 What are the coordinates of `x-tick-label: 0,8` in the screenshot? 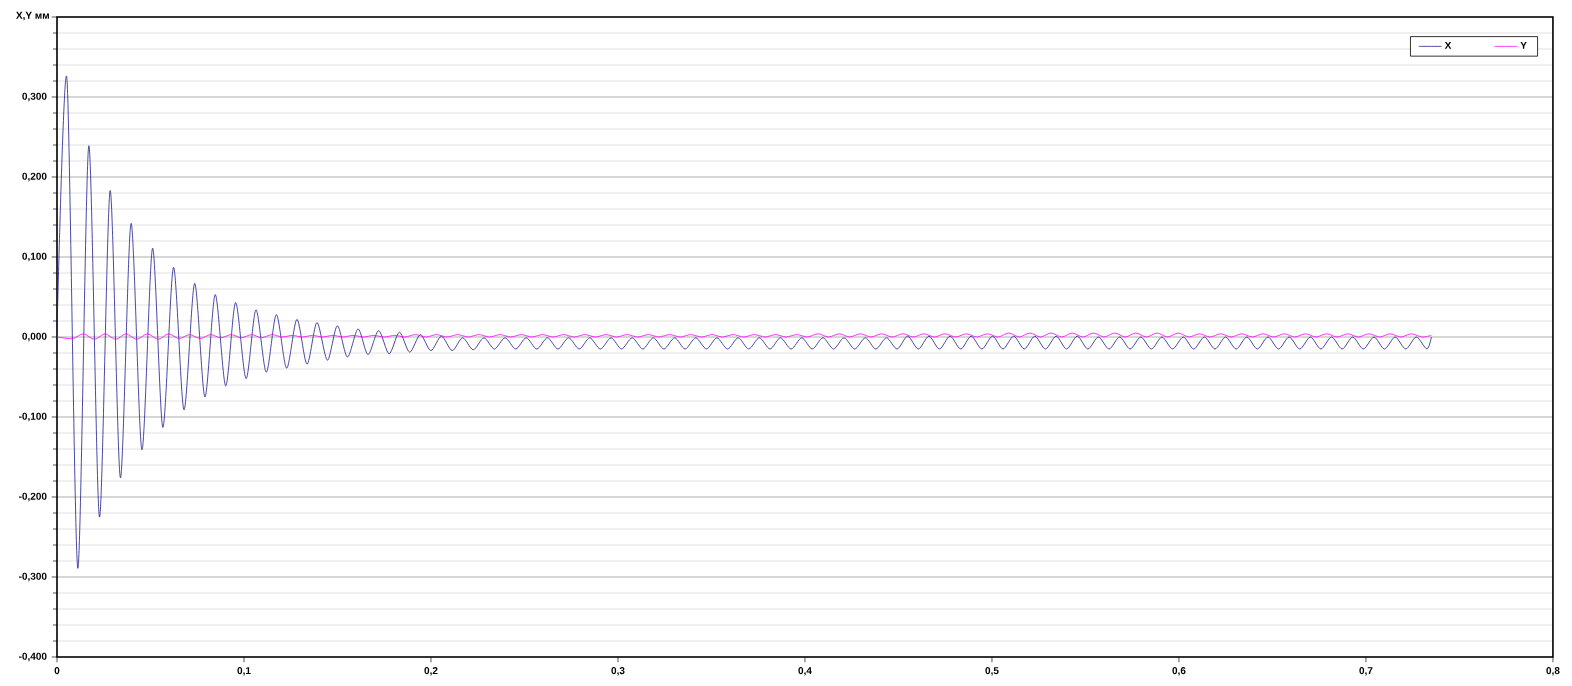 It's located at (1553, 671).